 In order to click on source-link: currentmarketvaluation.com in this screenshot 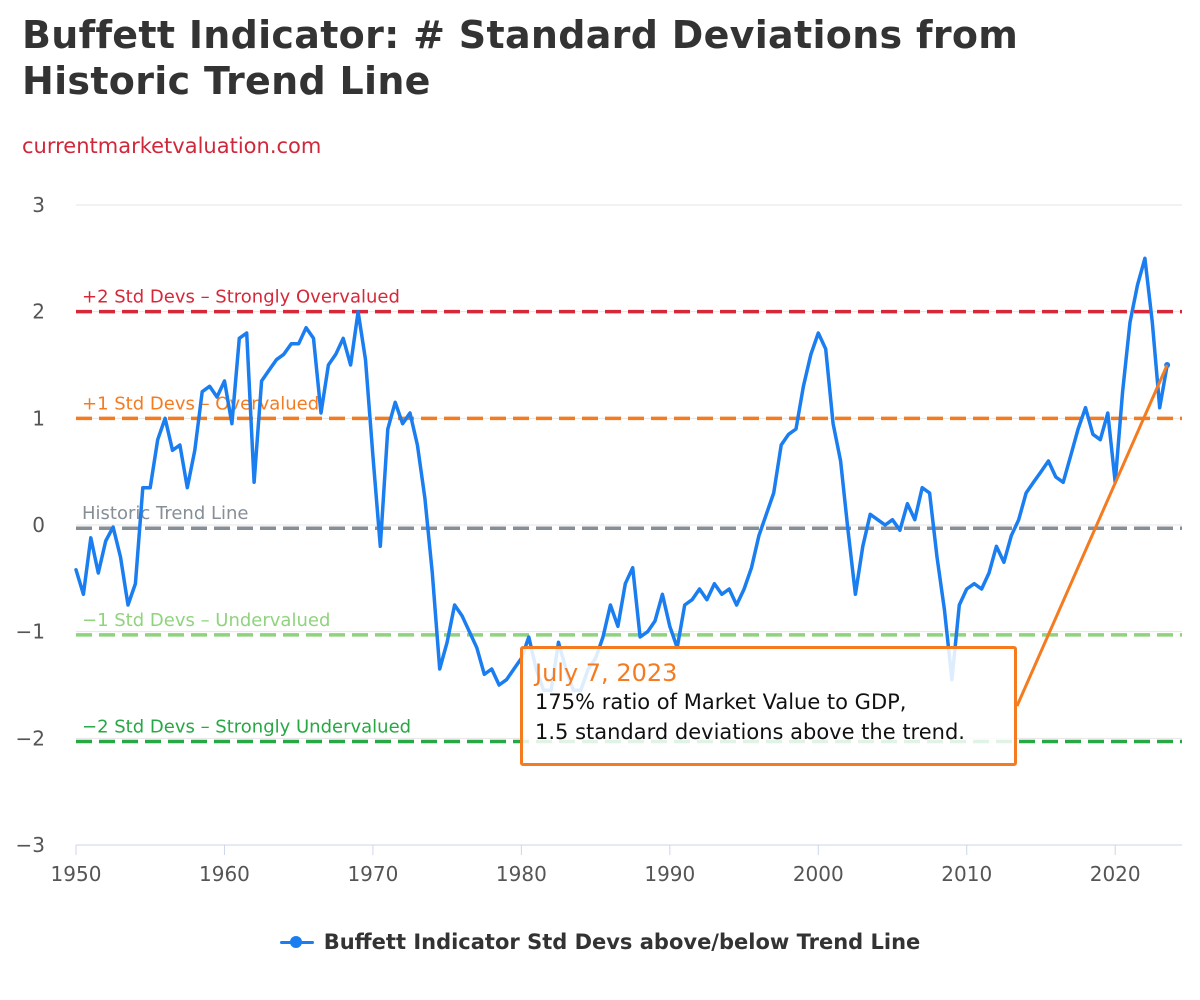, I will do `click(172, 146)`.